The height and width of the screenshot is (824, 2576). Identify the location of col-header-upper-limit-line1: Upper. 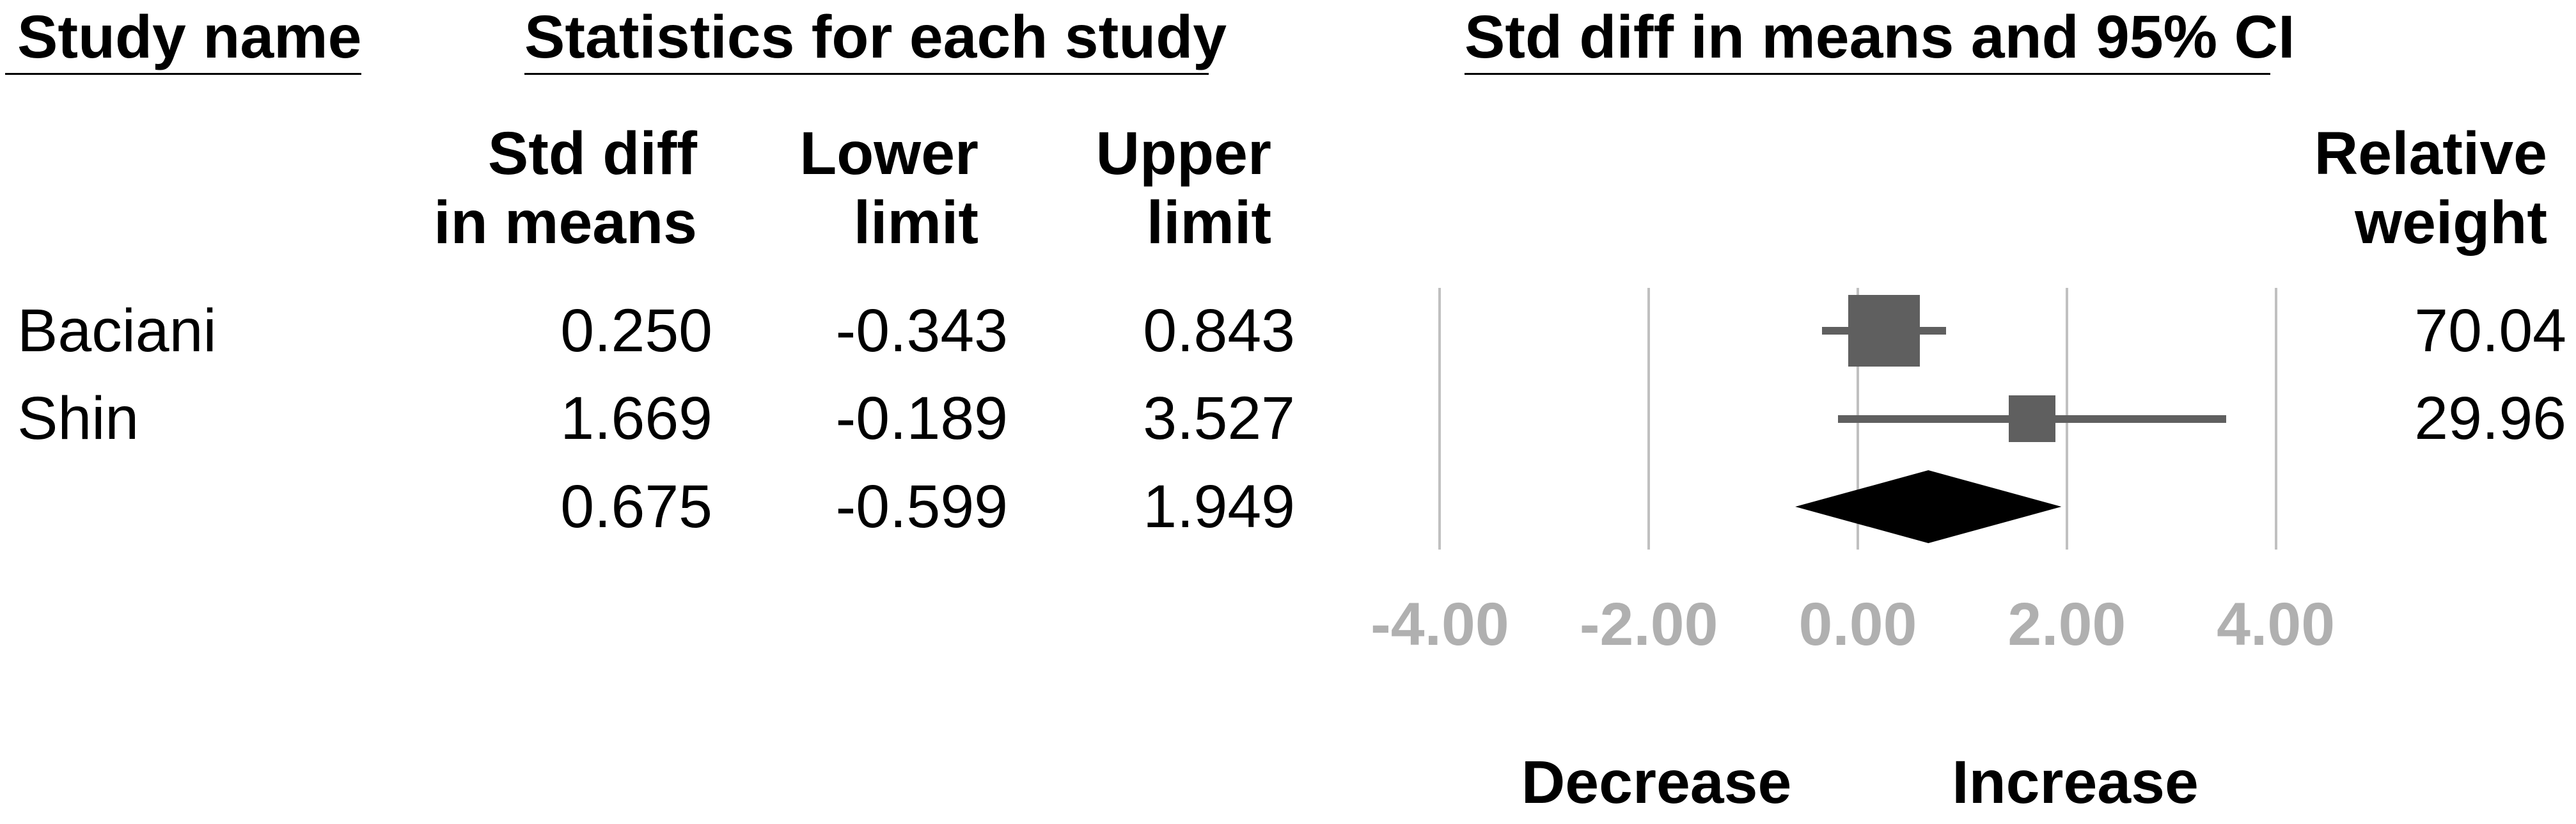
(1183, 153).